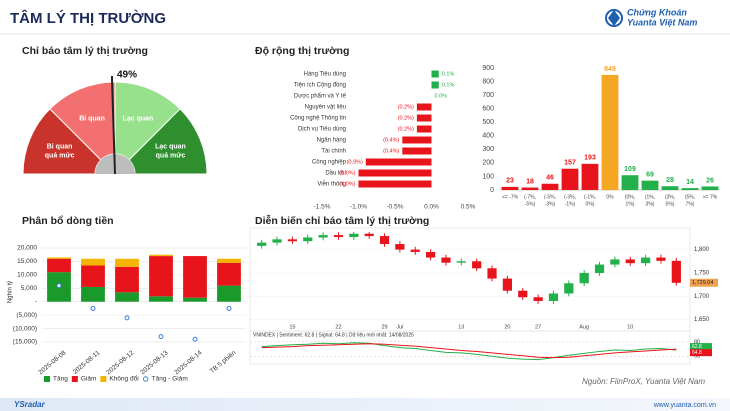 This screenshot has height=411, width=730. Describe the element at coordinates (36, 301) in the screenshot. I see `y-tick-label: -` at that location.